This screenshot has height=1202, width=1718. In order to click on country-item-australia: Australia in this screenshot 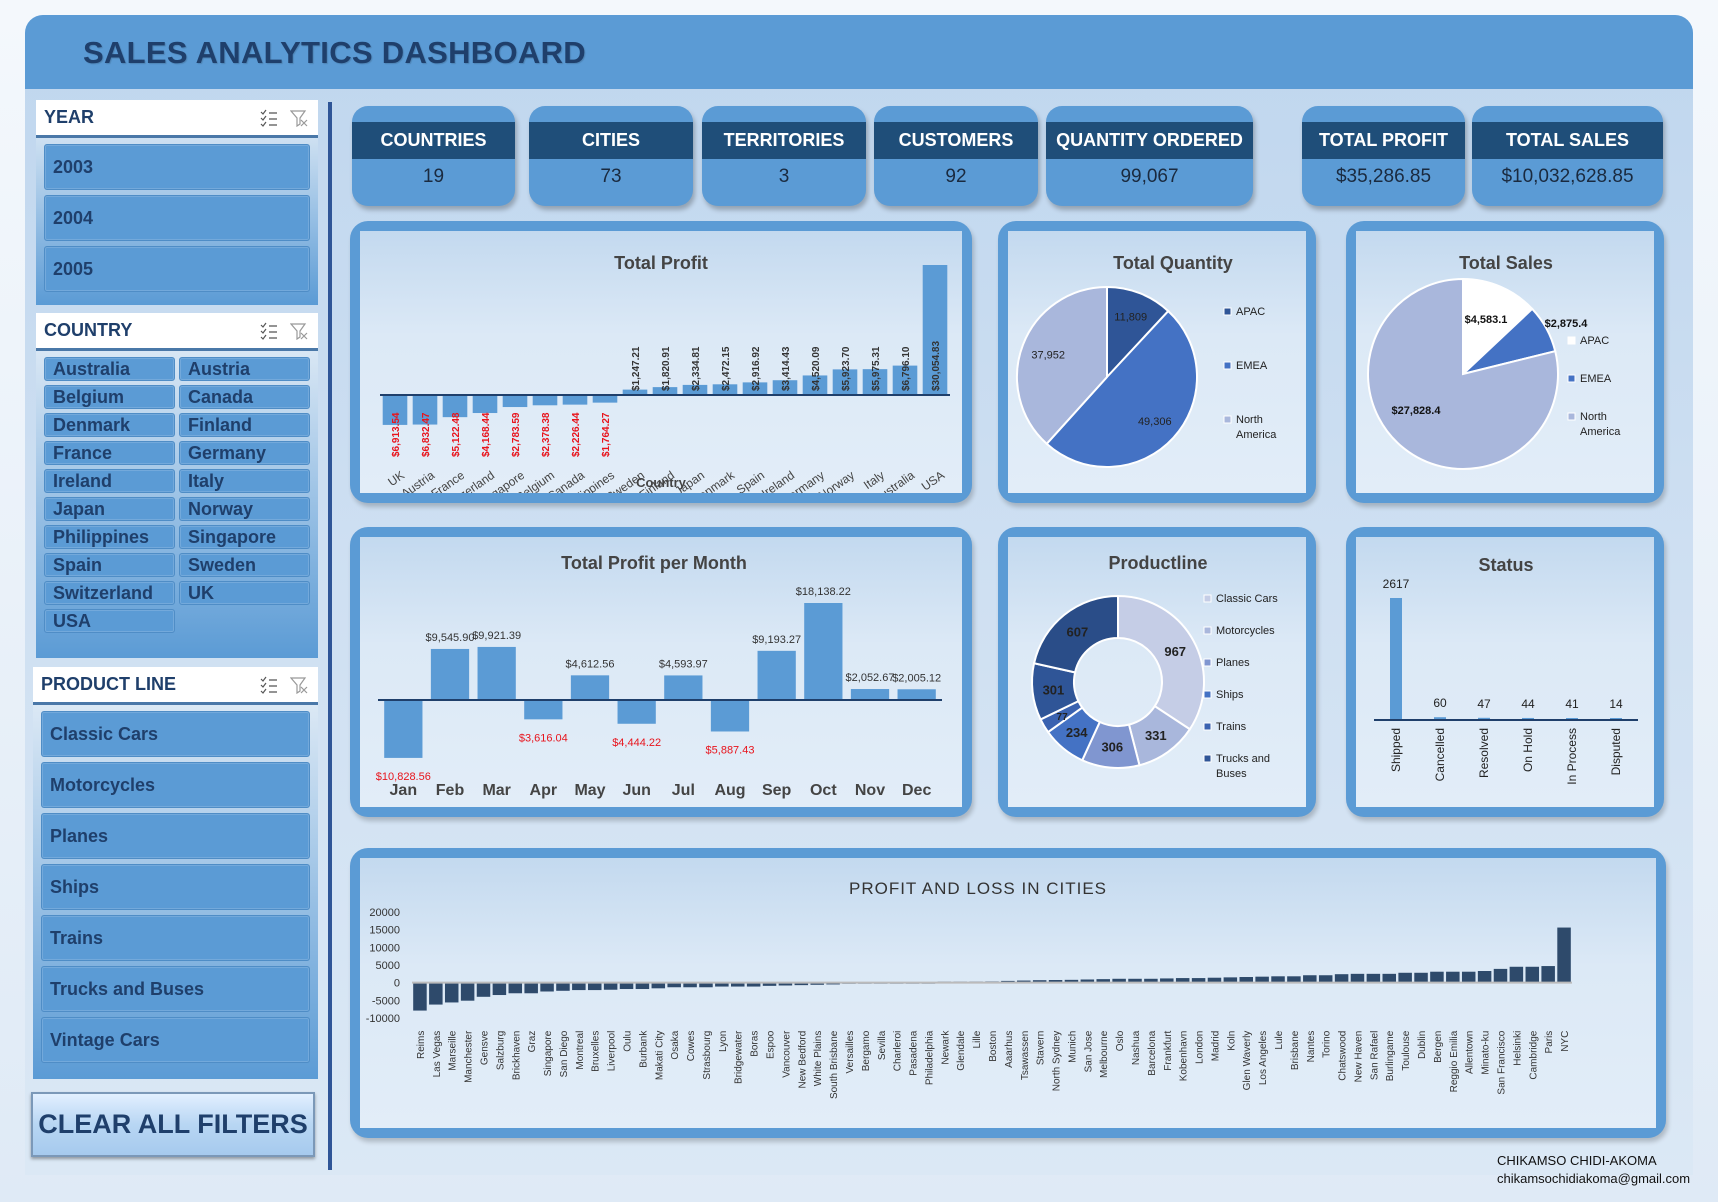, I will do `click(109, 369)`.